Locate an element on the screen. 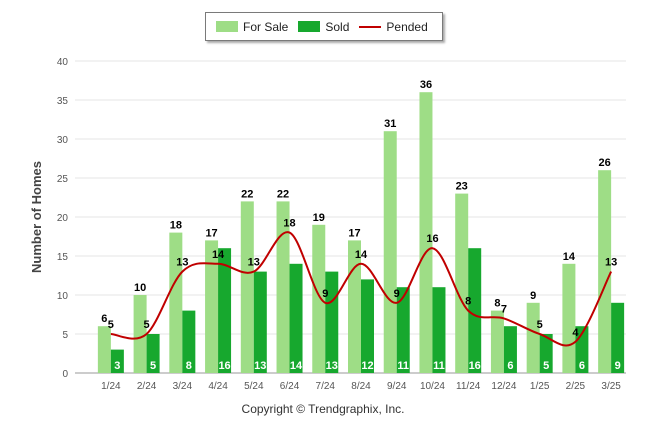 This screenshot has width=646, height=434. data-label-for-sale: 18 is located at coordinates (176, 226).